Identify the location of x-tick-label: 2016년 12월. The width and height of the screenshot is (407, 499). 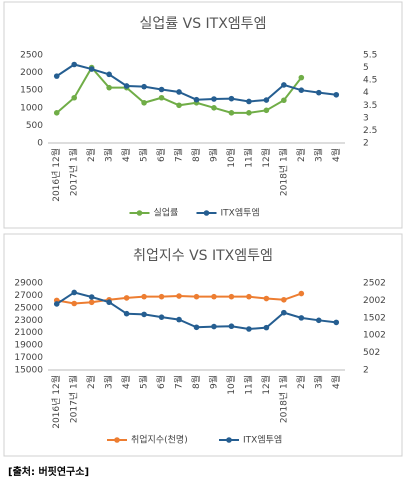
(56, 175).